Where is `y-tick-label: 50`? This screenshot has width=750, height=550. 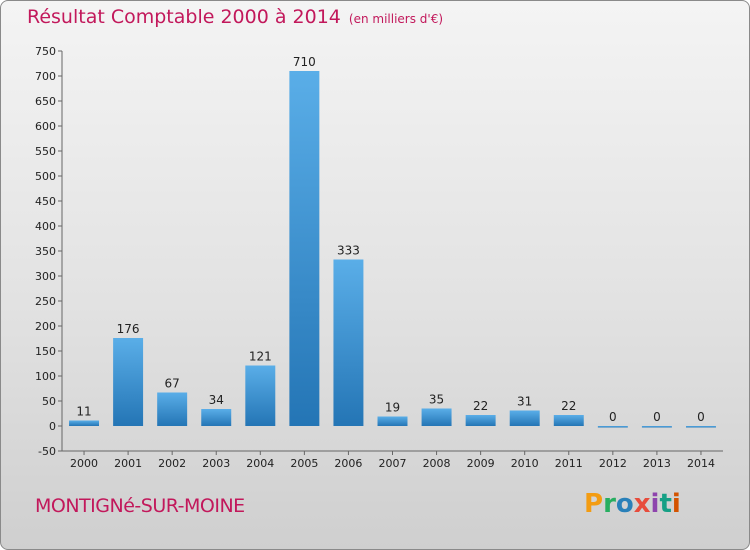
y-tick-label: 50 is located at coordinates (49, 401).